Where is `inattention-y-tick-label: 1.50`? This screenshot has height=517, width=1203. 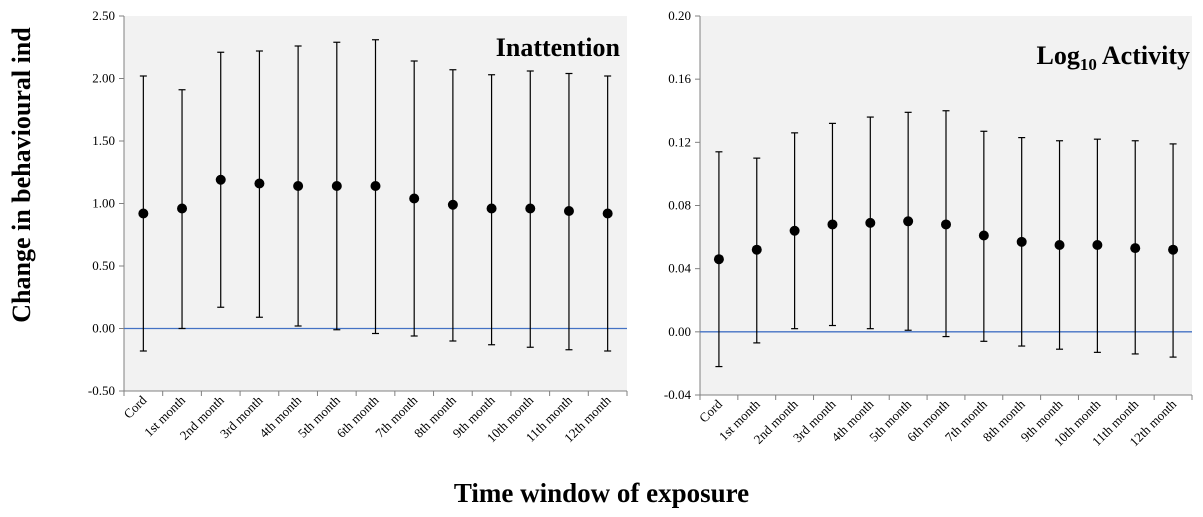 inattention-y-tick-label: 1.50 is located at coordinates (103, 140).